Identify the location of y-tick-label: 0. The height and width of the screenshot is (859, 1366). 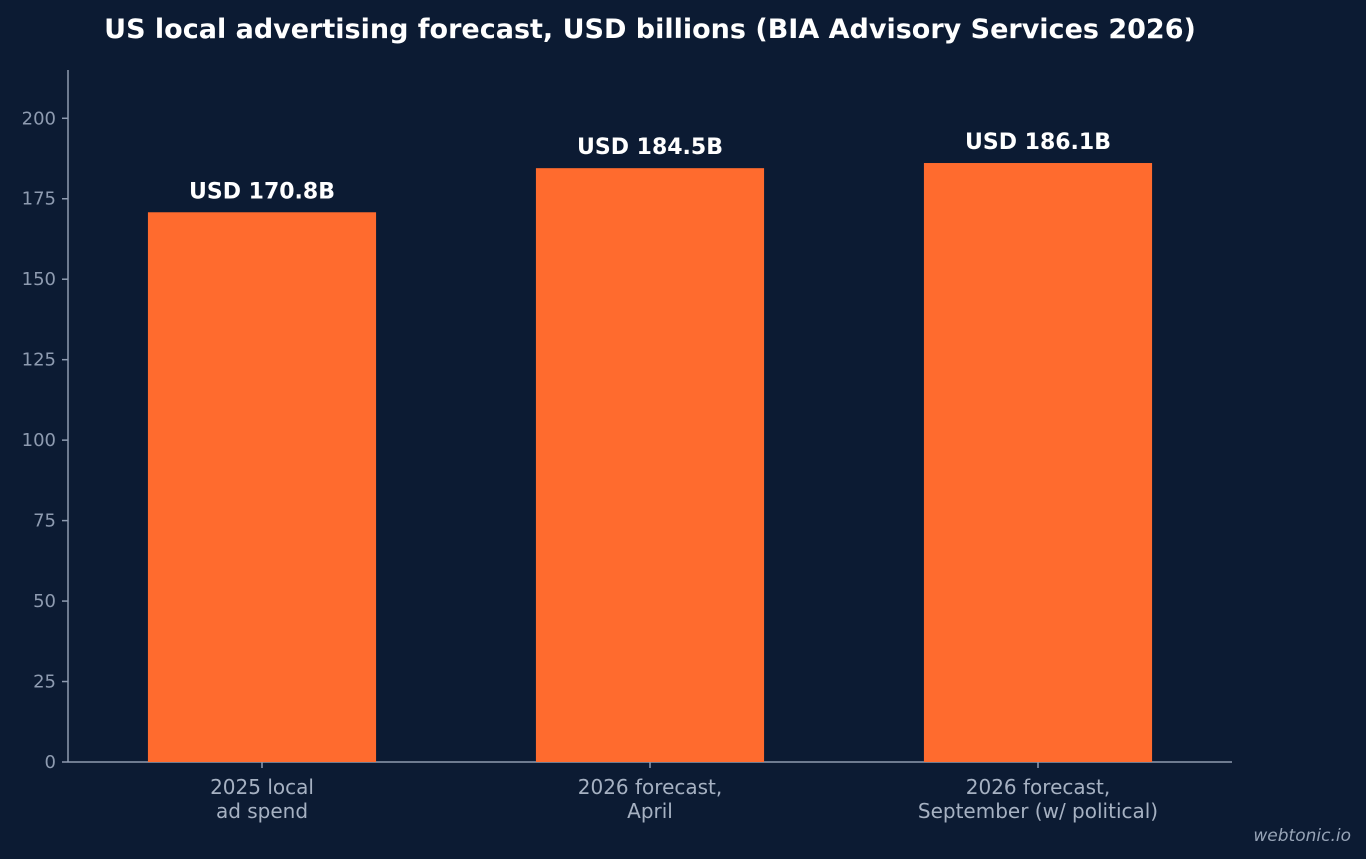
(50, 762).